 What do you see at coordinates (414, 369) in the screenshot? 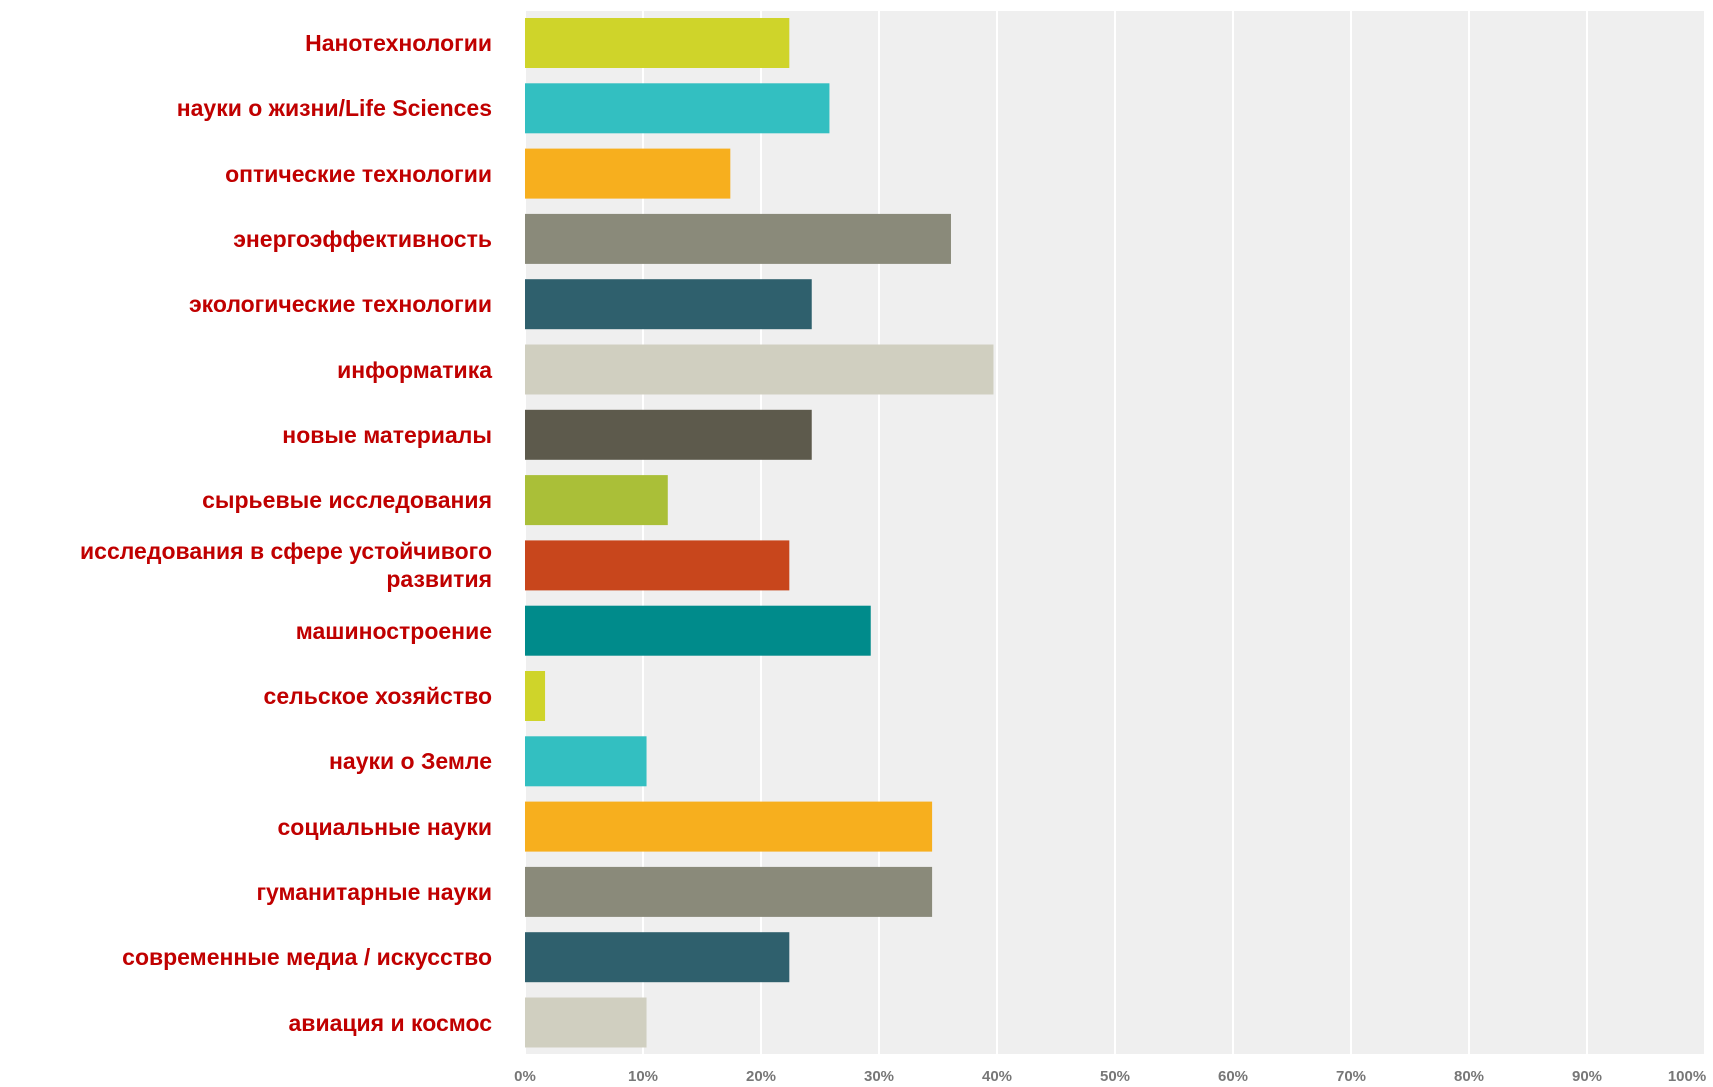
I see `category-label: информатика` at bounding box center [414, 369].